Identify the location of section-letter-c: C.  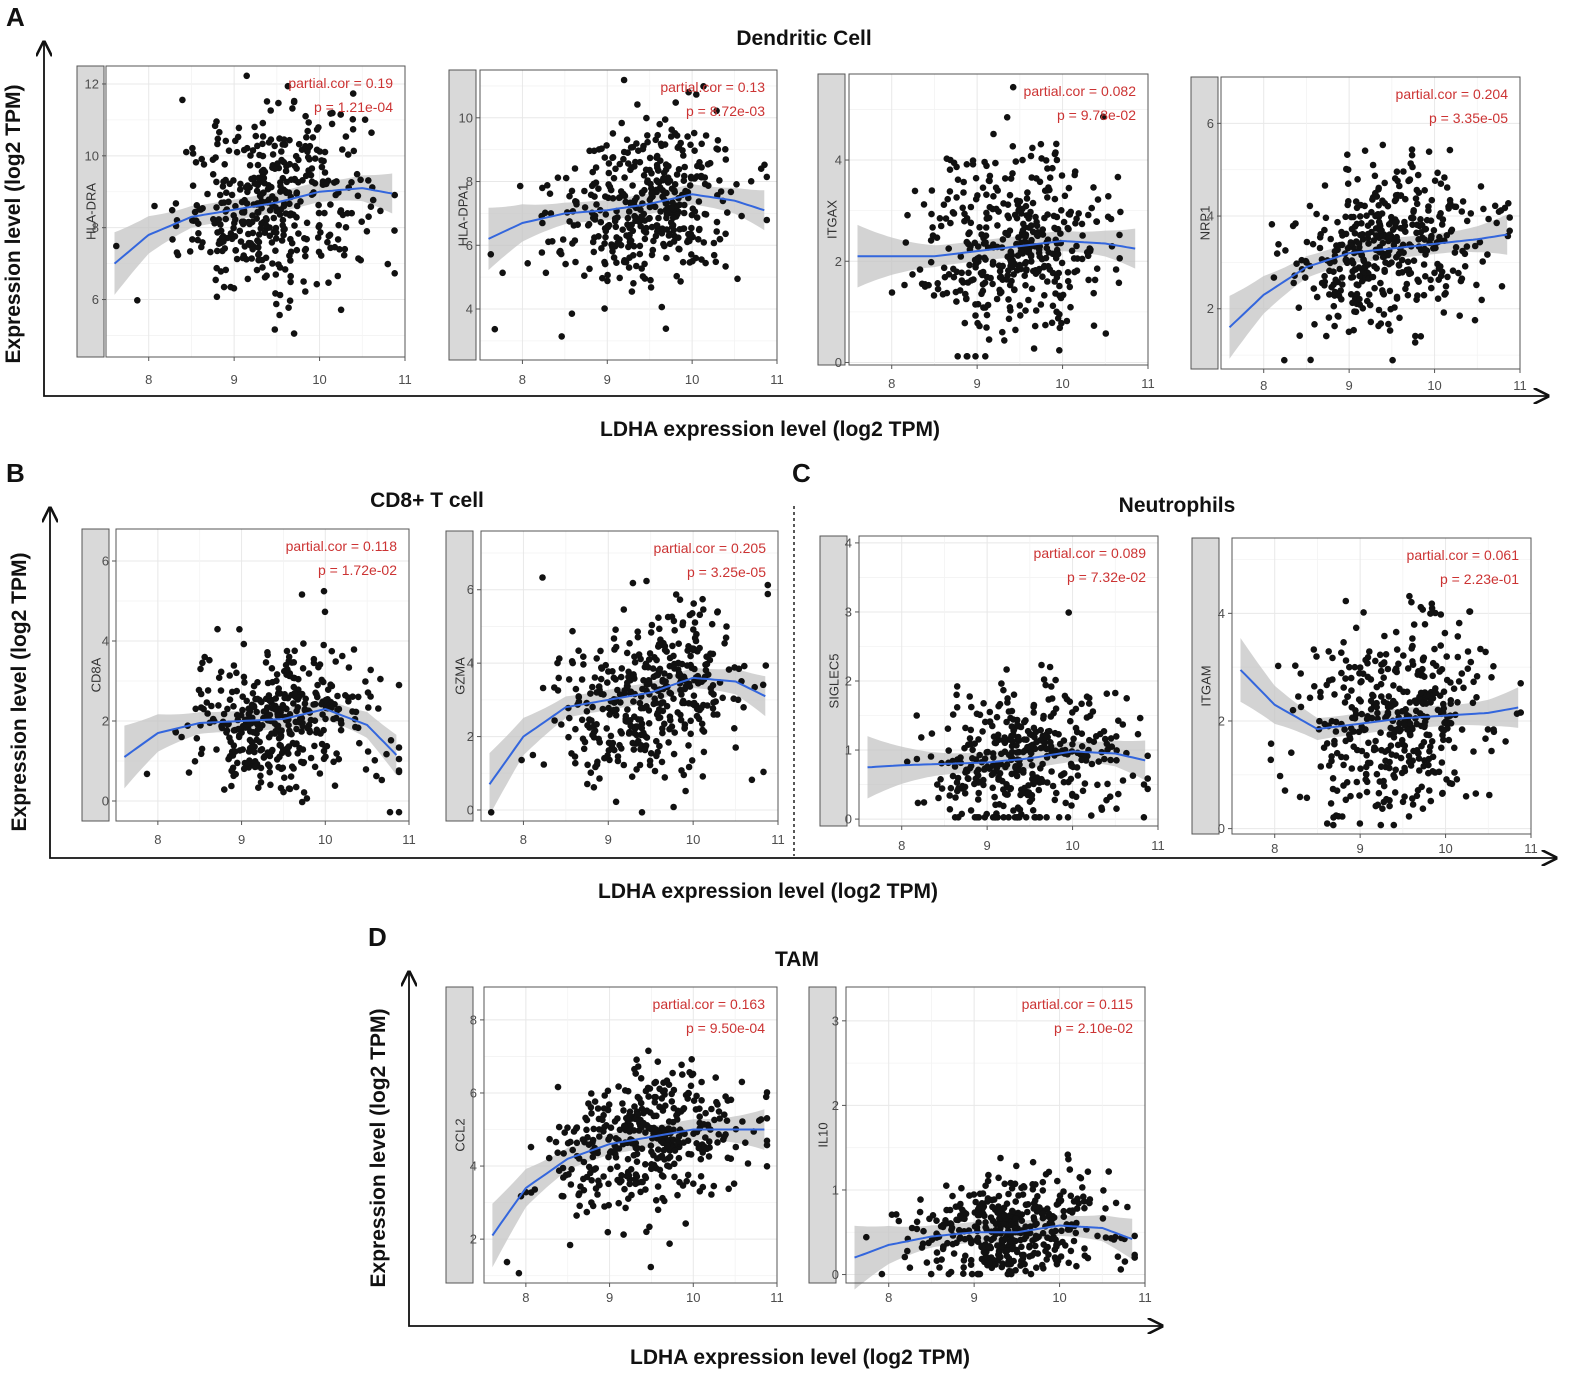
(801, 473).